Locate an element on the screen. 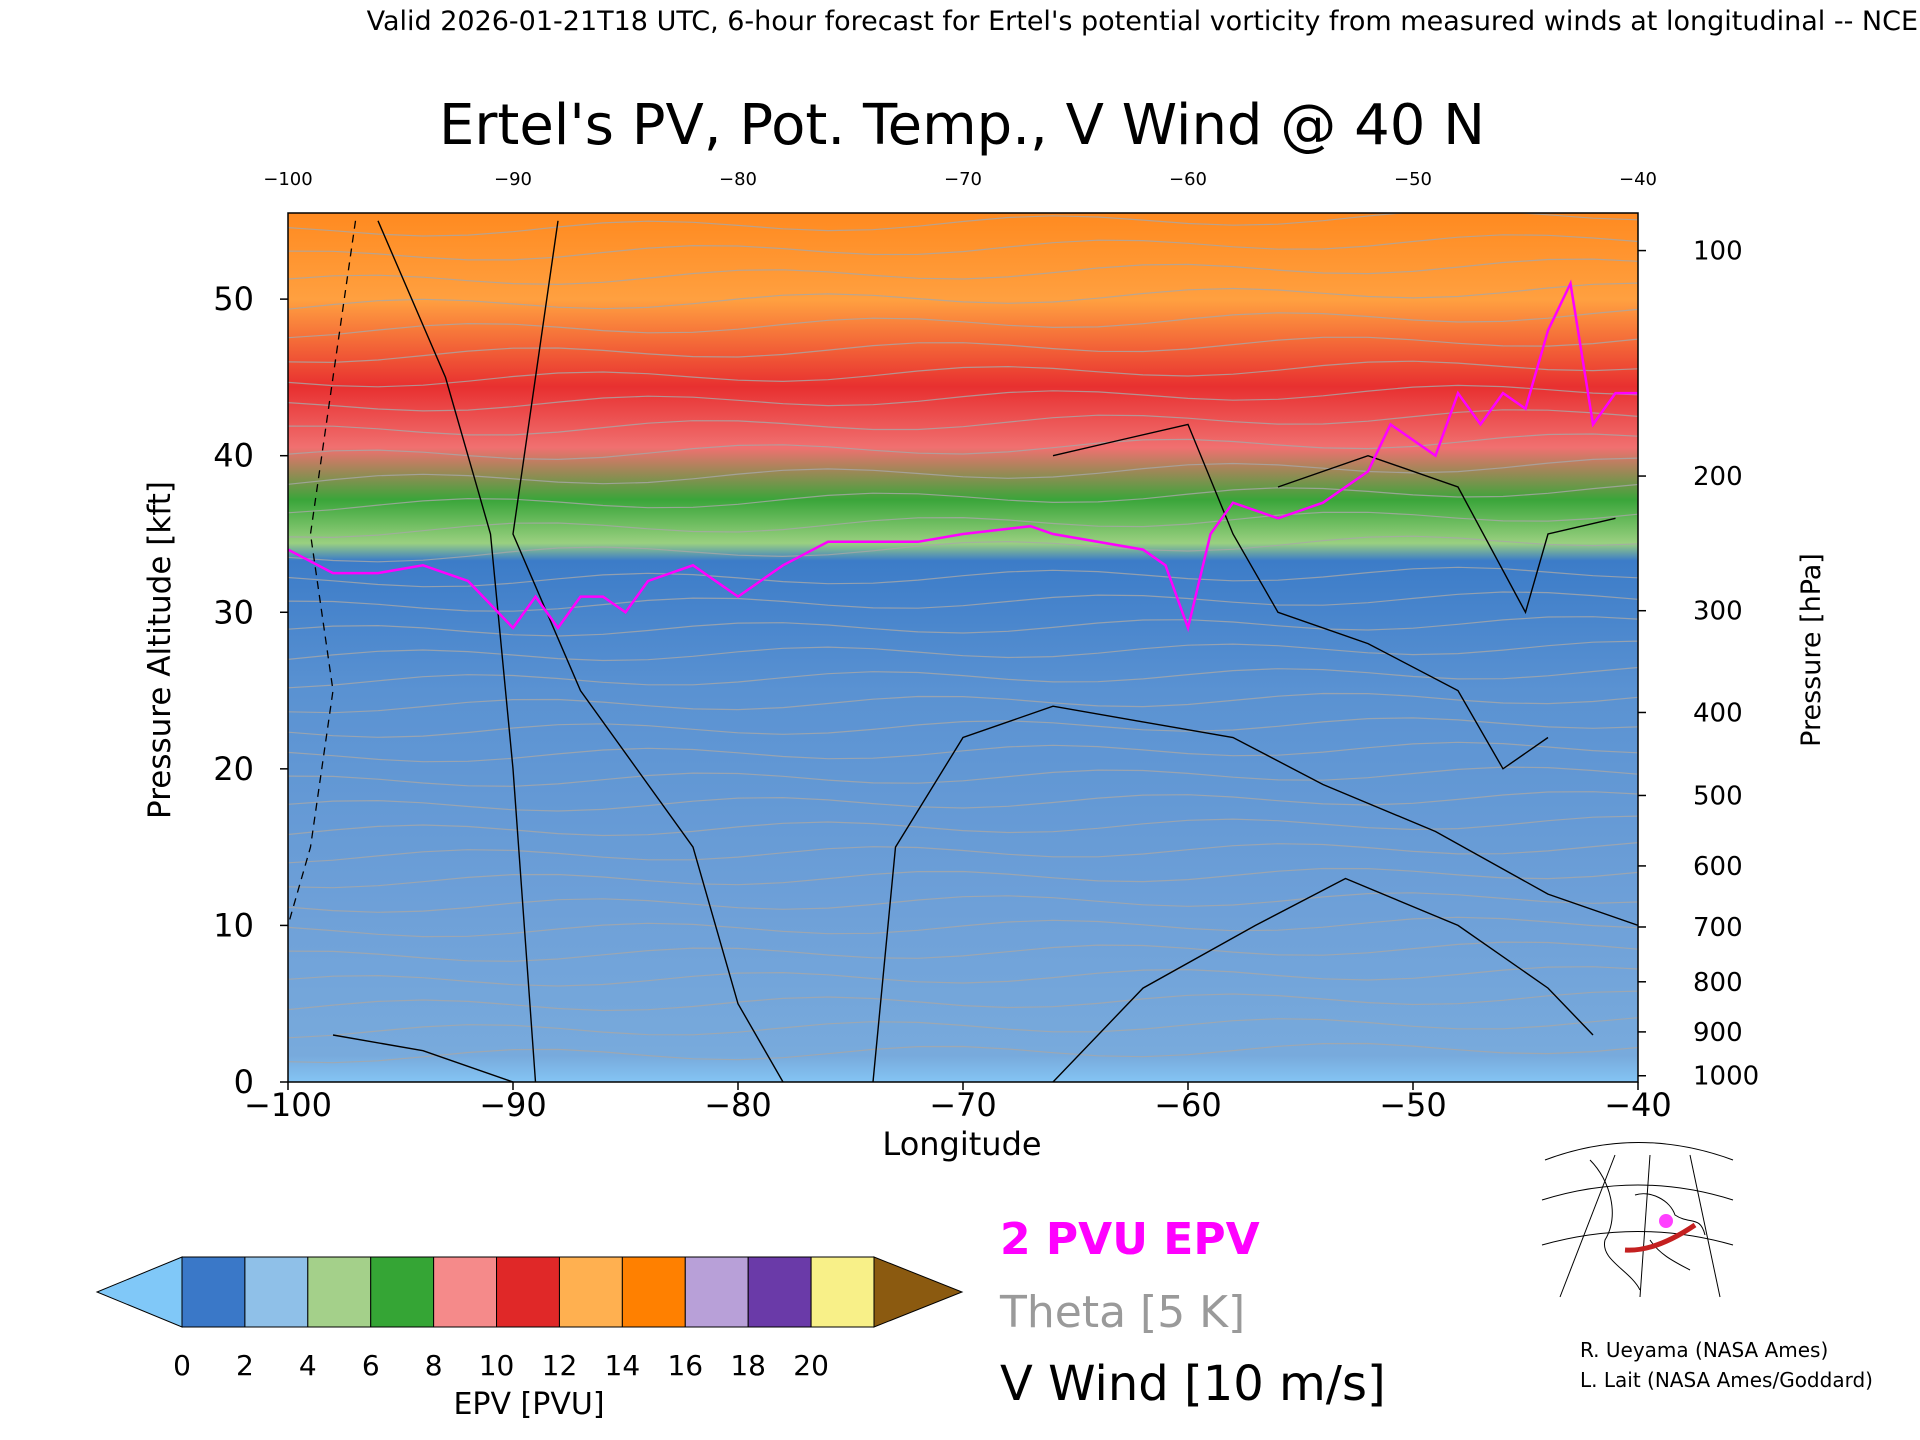 Image resolution: width=1920 pixels, height=1440 pixels. pressure-tick-label: 500 is located at coordinates (1718, 796).